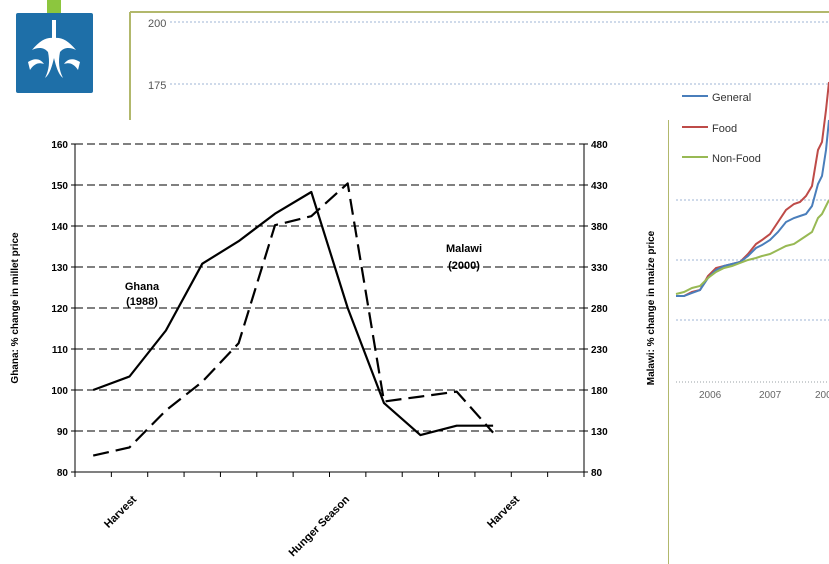 The height and width of the screenshot is (564, 829). Describe the element at coordinates (599, 391) in the screenshot. I see `y-tick-label-right: 180` at that location.